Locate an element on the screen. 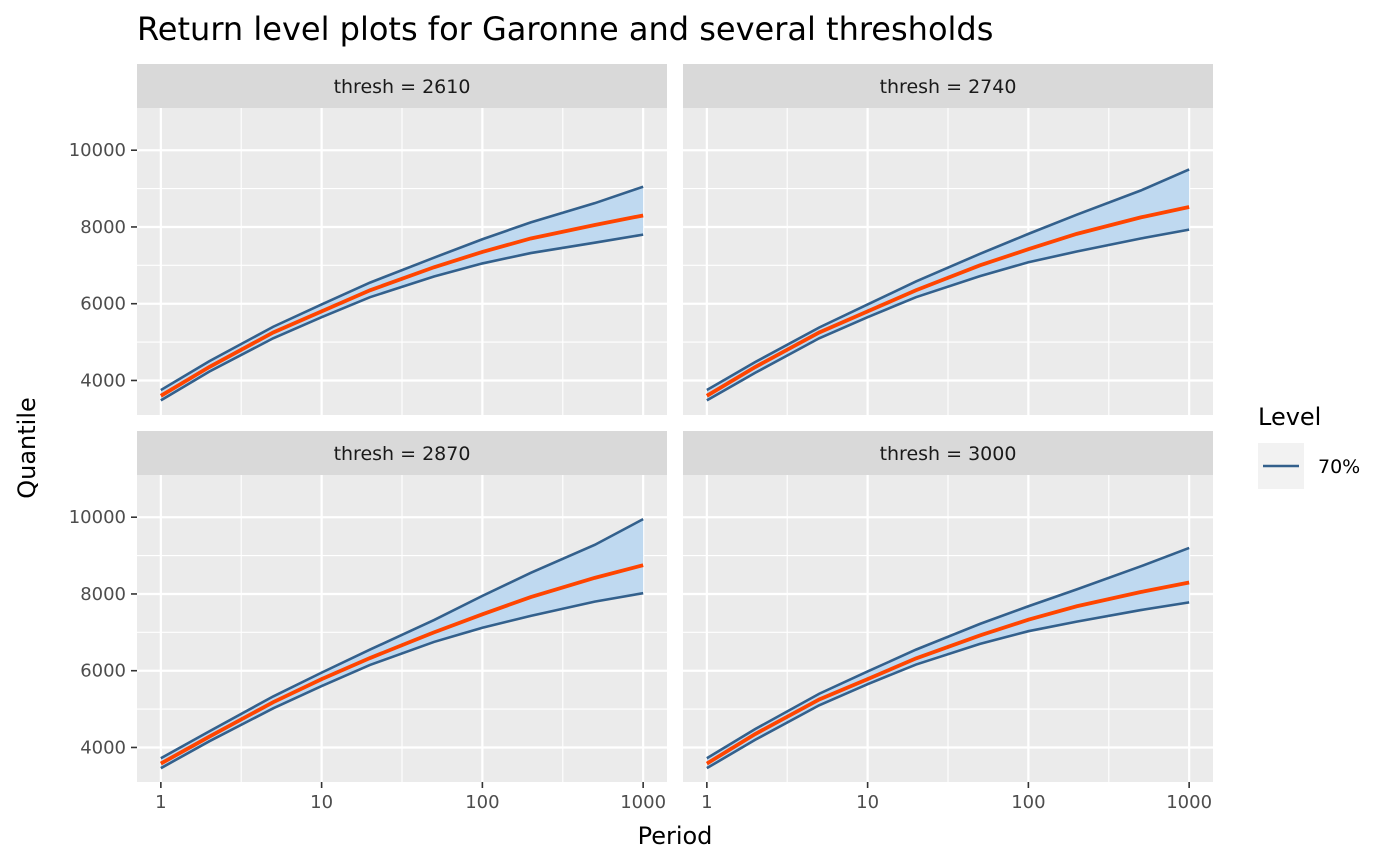 The width and height of the screenshot is (1400, 866). facet-strip-label: thresh = 2740 is located at coordinates (948, 87).